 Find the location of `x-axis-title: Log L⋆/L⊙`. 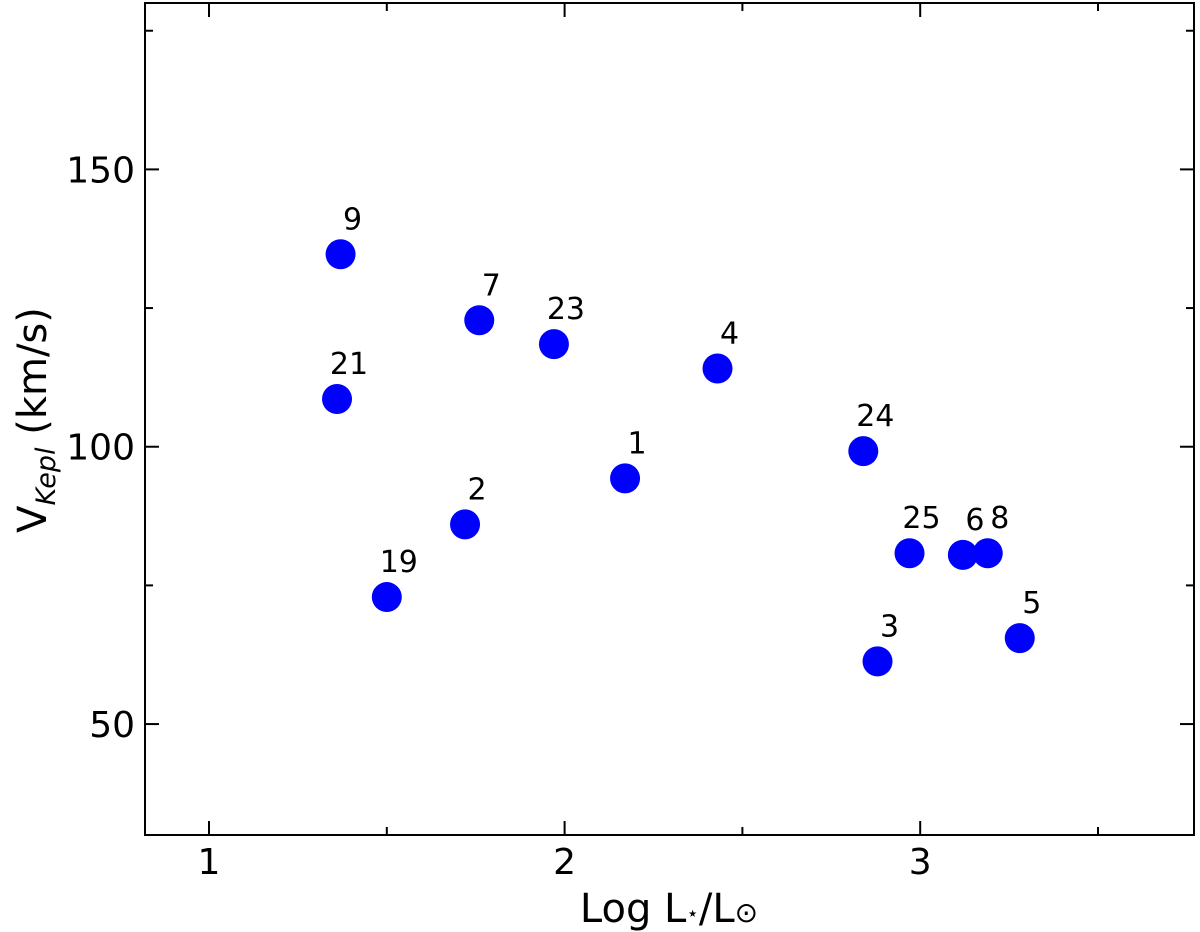

x-axis-title: Log L⋆/L⊙ is located at coordinates (669, 909).